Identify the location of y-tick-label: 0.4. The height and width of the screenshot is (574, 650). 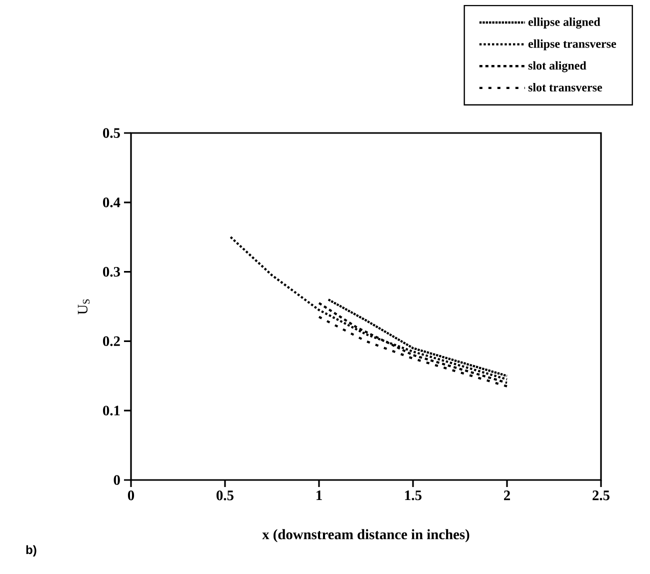
(111, 203).